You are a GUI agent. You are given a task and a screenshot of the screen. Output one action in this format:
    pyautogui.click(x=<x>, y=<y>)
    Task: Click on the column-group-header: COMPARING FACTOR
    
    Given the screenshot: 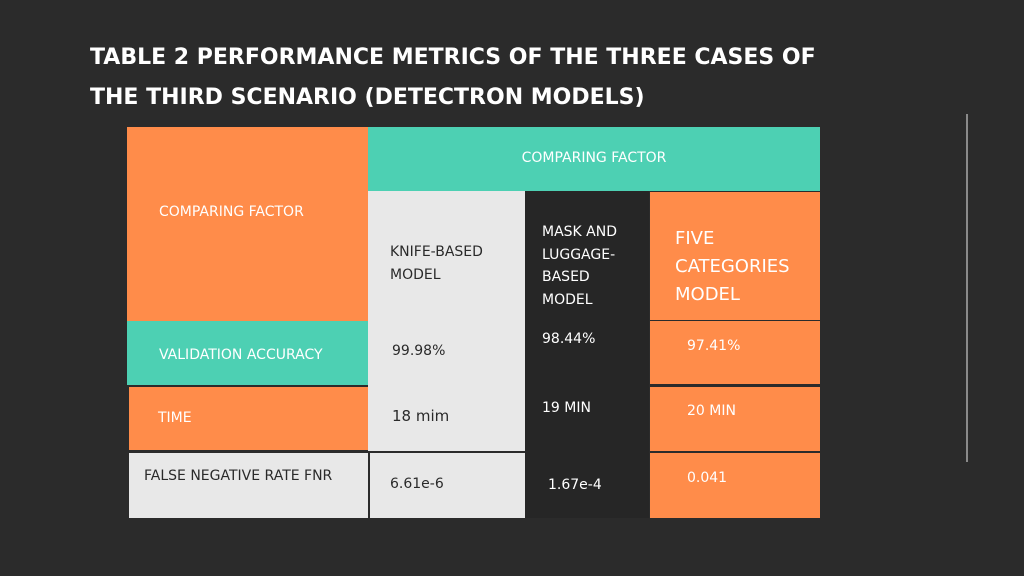 What is the action you would take?
    pyautogui.click(x=594, y=159)
    